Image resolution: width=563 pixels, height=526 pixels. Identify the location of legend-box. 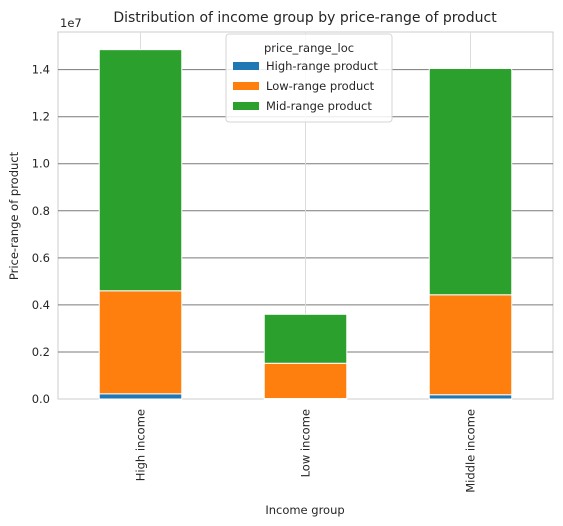
(309, 78).